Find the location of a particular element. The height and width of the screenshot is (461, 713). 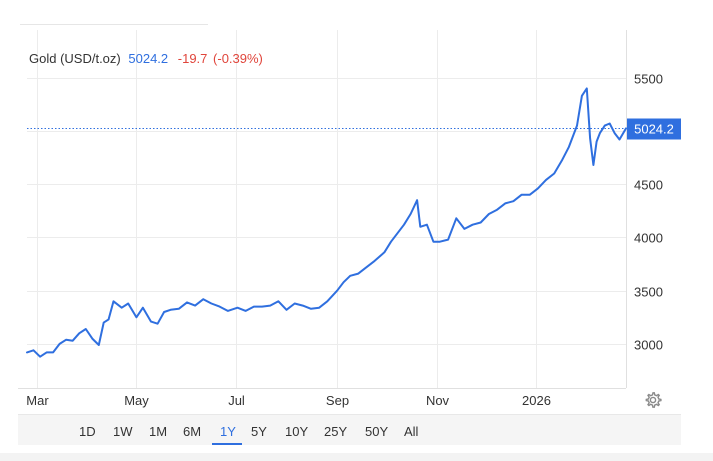

x-tick-label: Mar is located at coordinates (37, 400).